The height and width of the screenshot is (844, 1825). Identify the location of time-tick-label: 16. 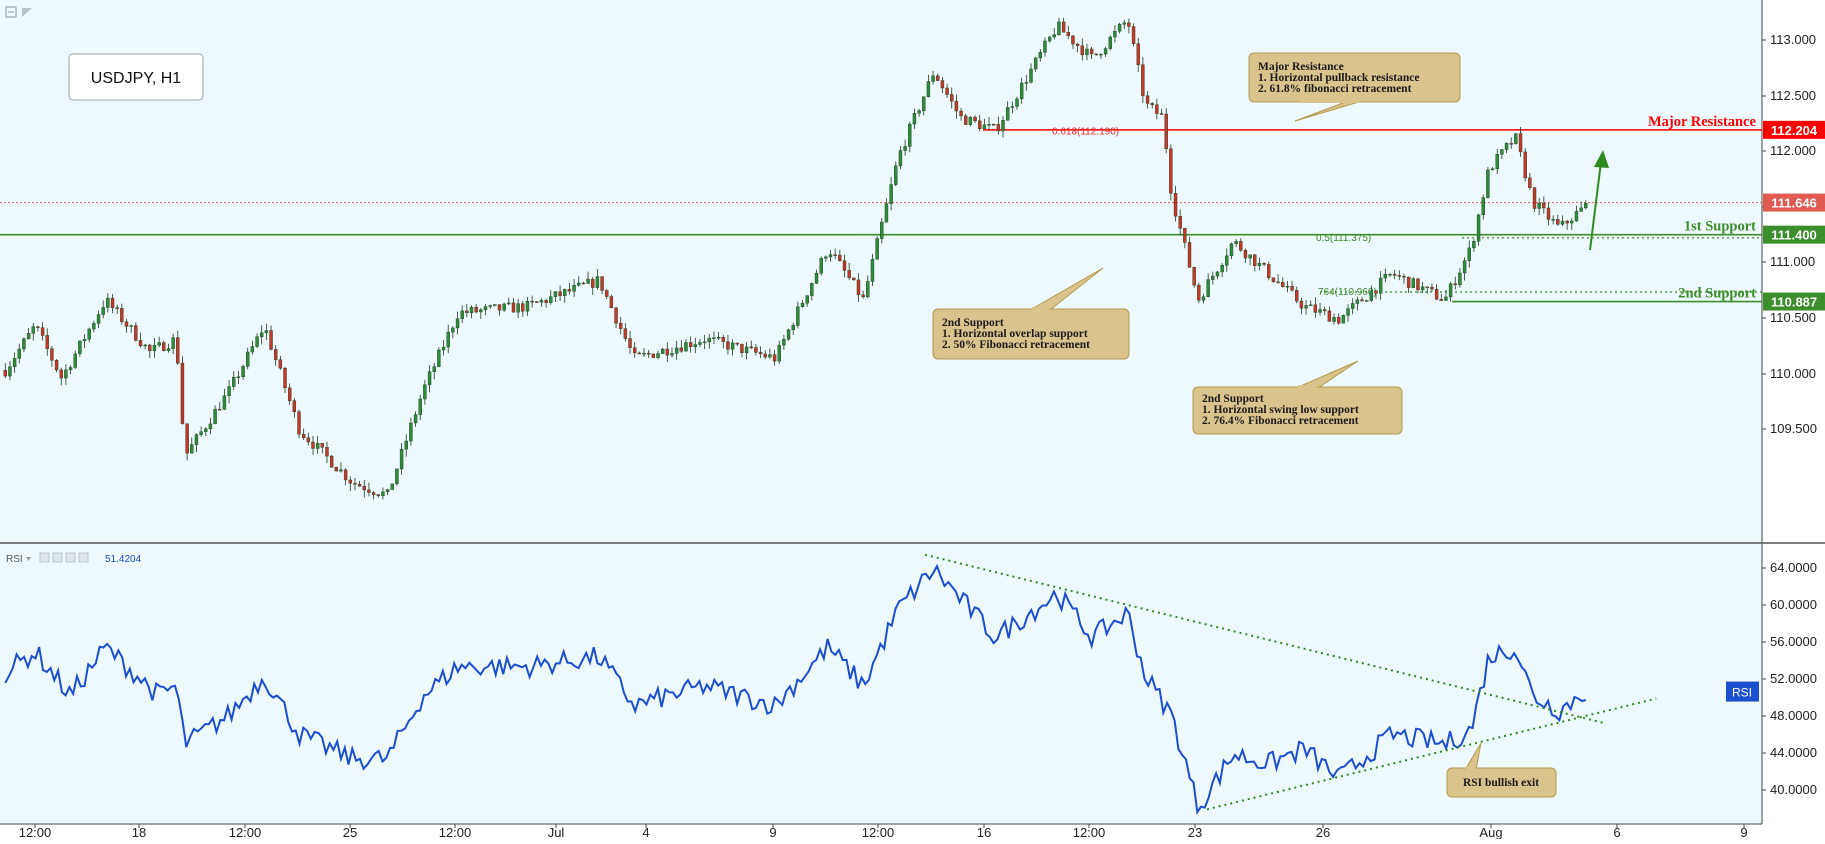
(984, 832).